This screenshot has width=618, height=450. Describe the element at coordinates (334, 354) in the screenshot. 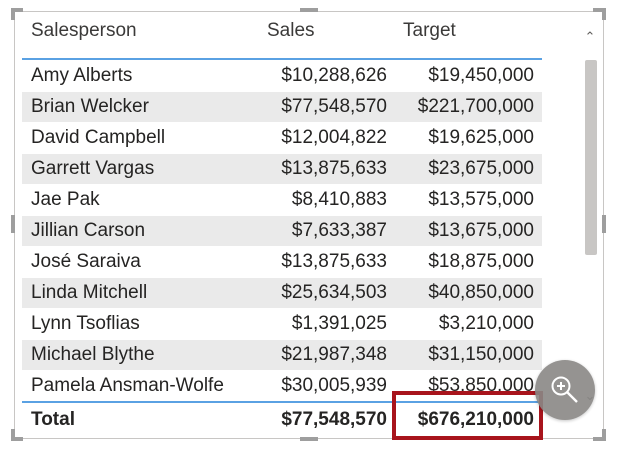

I see `cell-sales: $21,987,348` at that location.